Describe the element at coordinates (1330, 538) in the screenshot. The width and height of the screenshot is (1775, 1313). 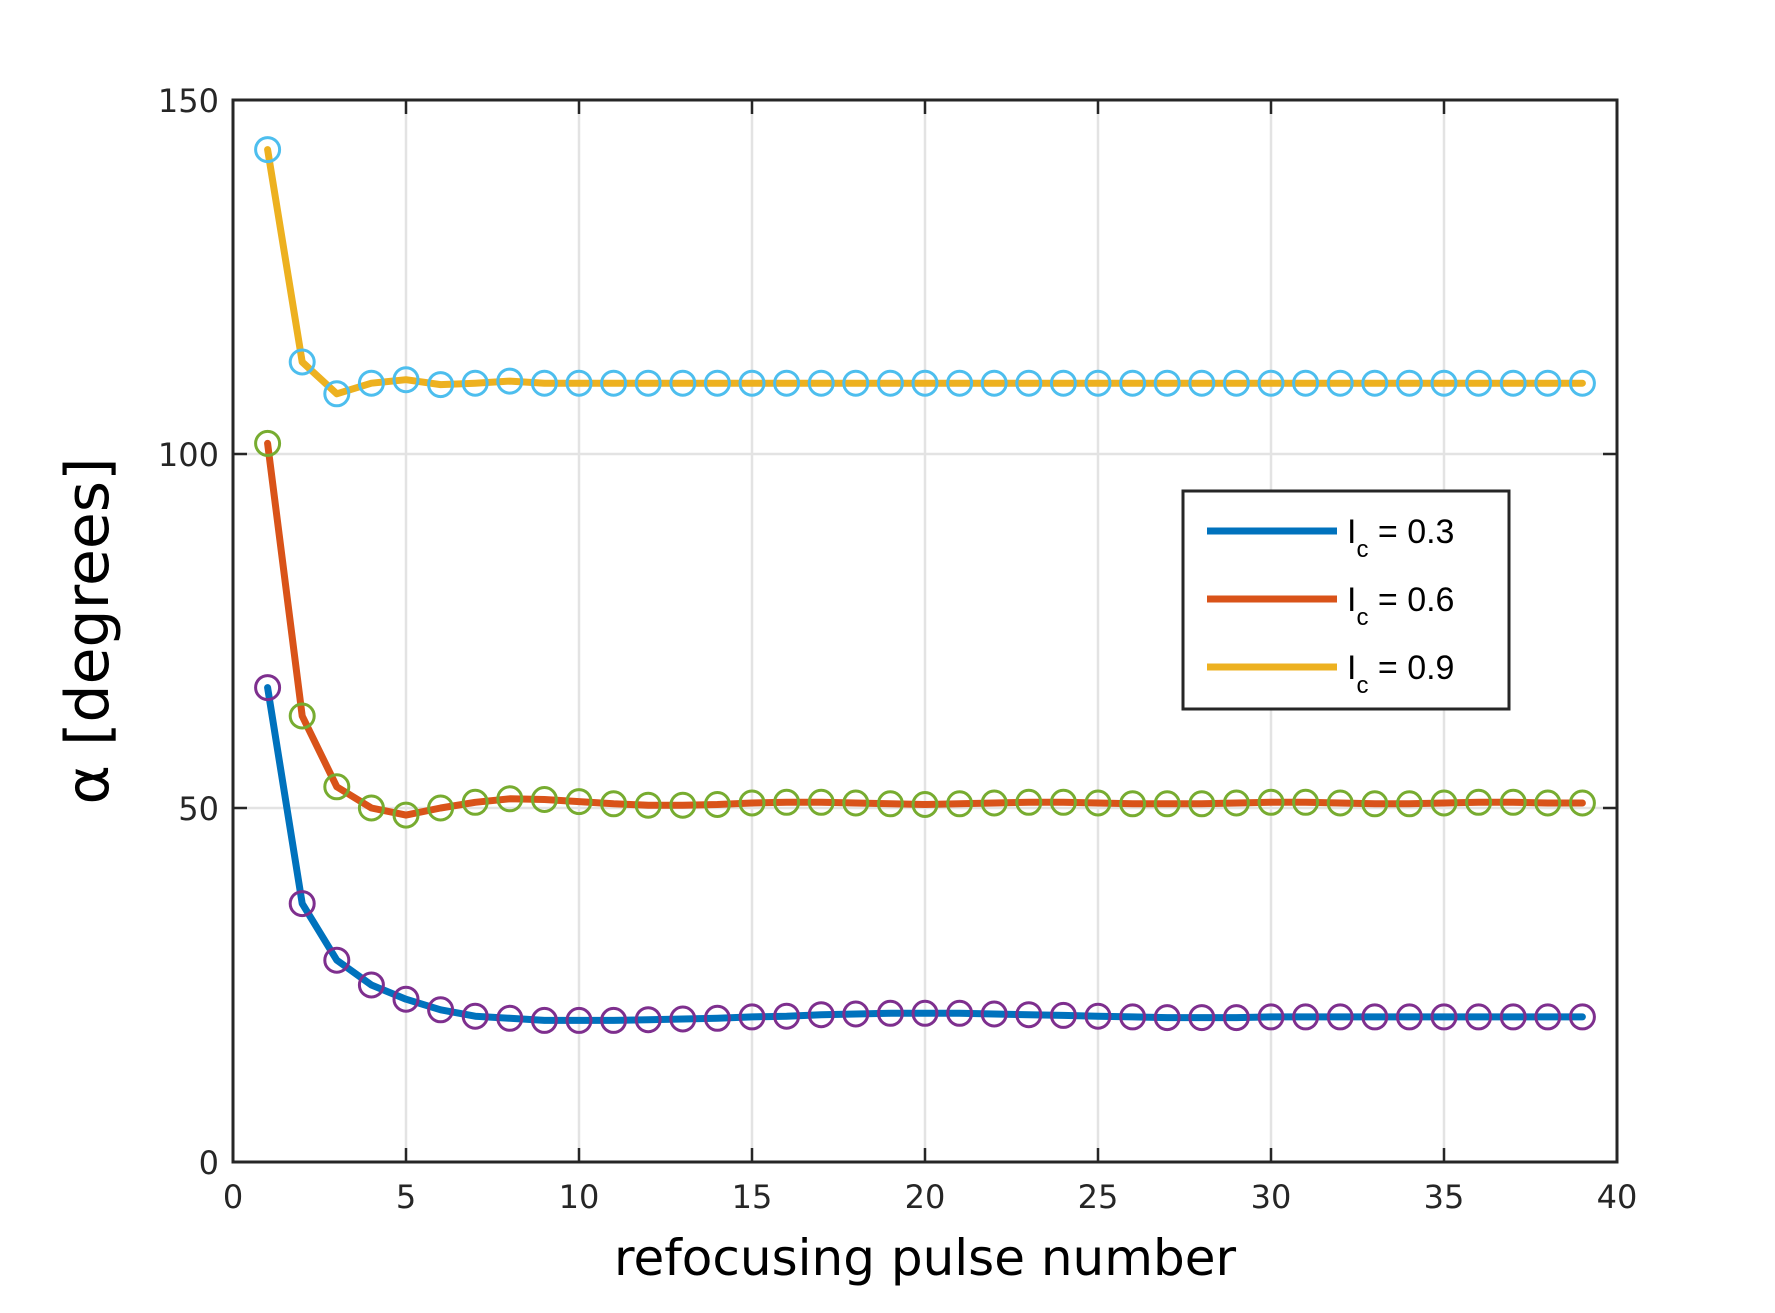
I see `legend-item: Ic = 0.3` at that location.